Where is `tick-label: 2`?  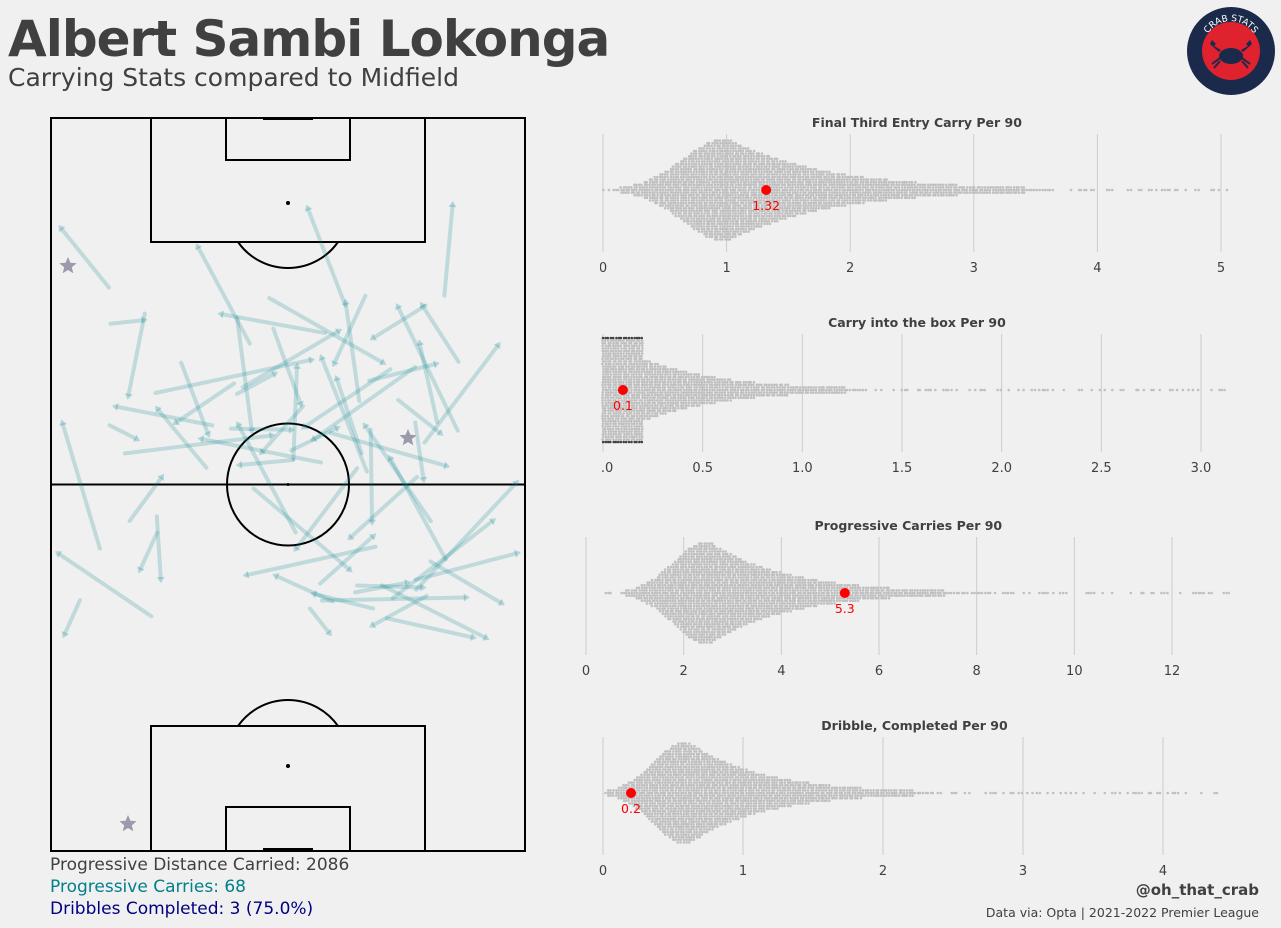 tick-label: 2 is located at coordinates (883, 871).